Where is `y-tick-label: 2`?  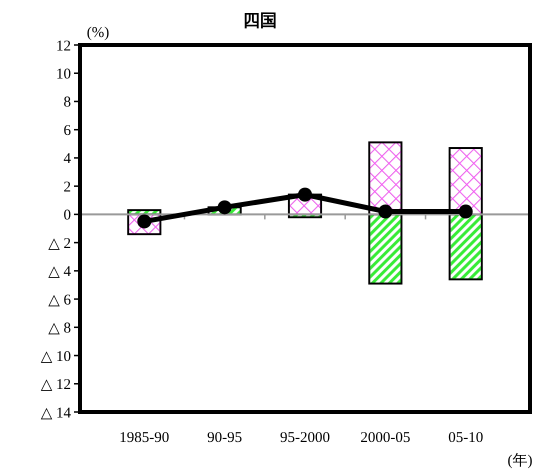
y-tick-label: 2 is located at coordinates (67, 187).